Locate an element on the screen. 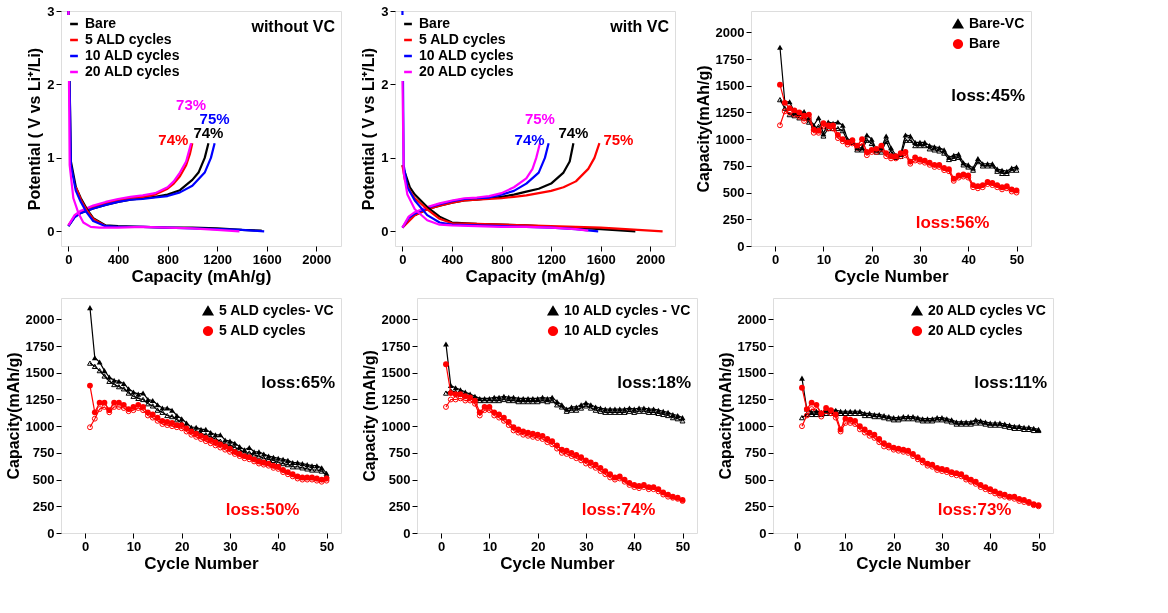 This screenshot has height=613, width=1168. annotation: loss:65% is located at coordinates (298, 382).